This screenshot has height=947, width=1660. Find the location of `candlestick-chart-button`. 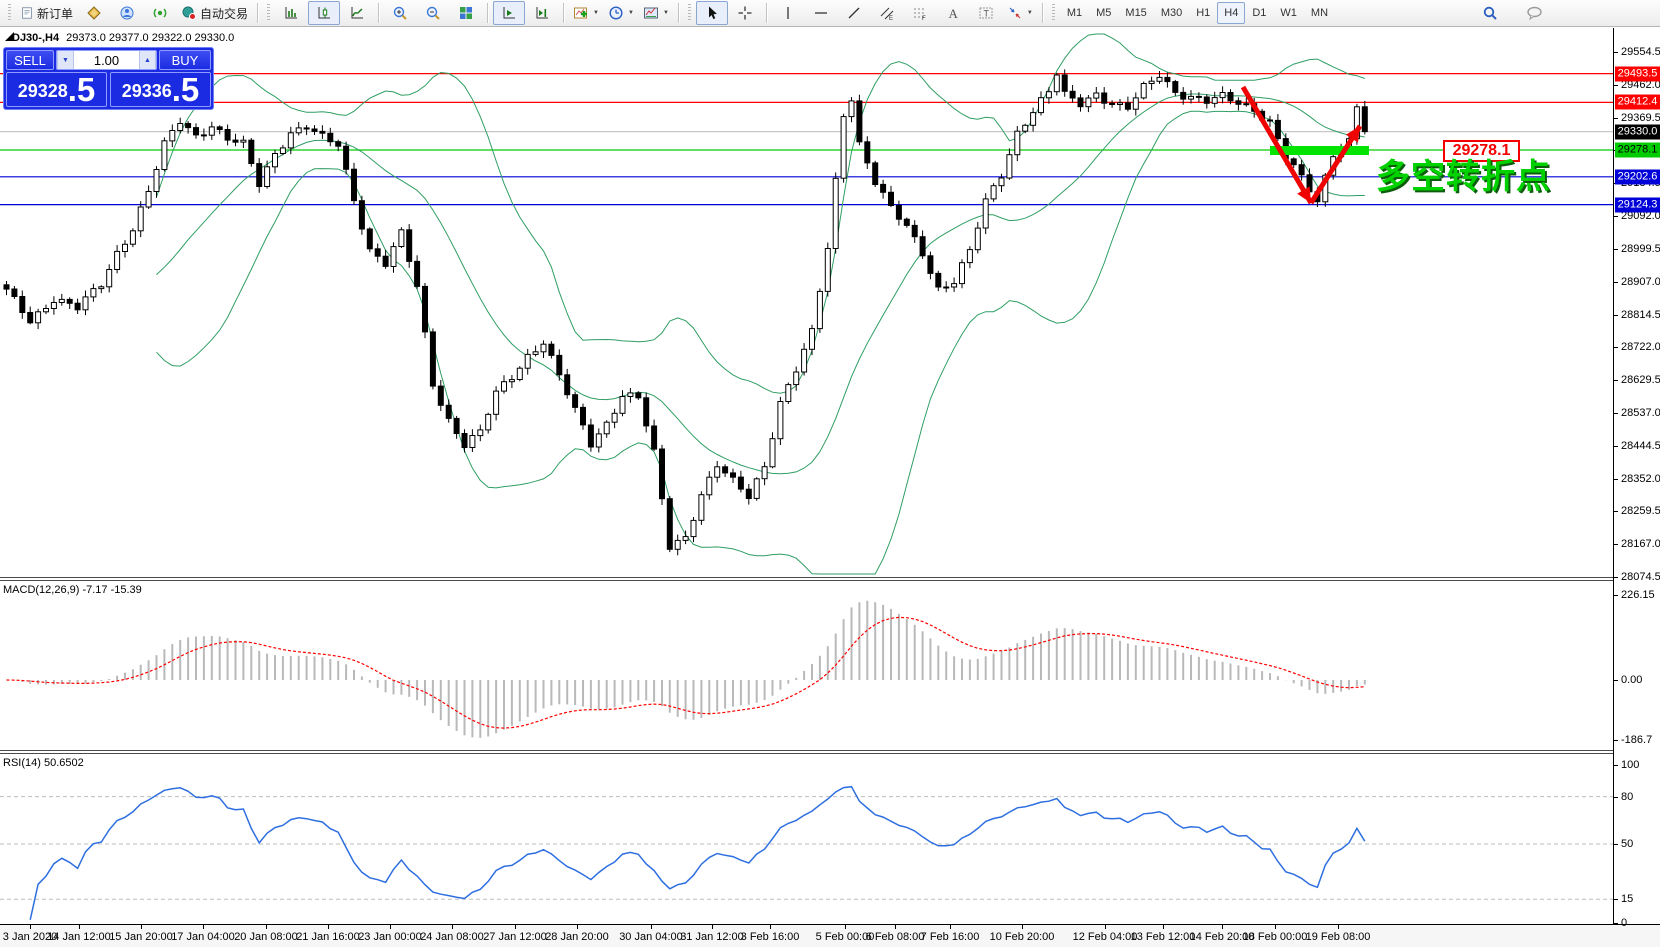

candlestick-chart-button is located at coordinates (324, 13).